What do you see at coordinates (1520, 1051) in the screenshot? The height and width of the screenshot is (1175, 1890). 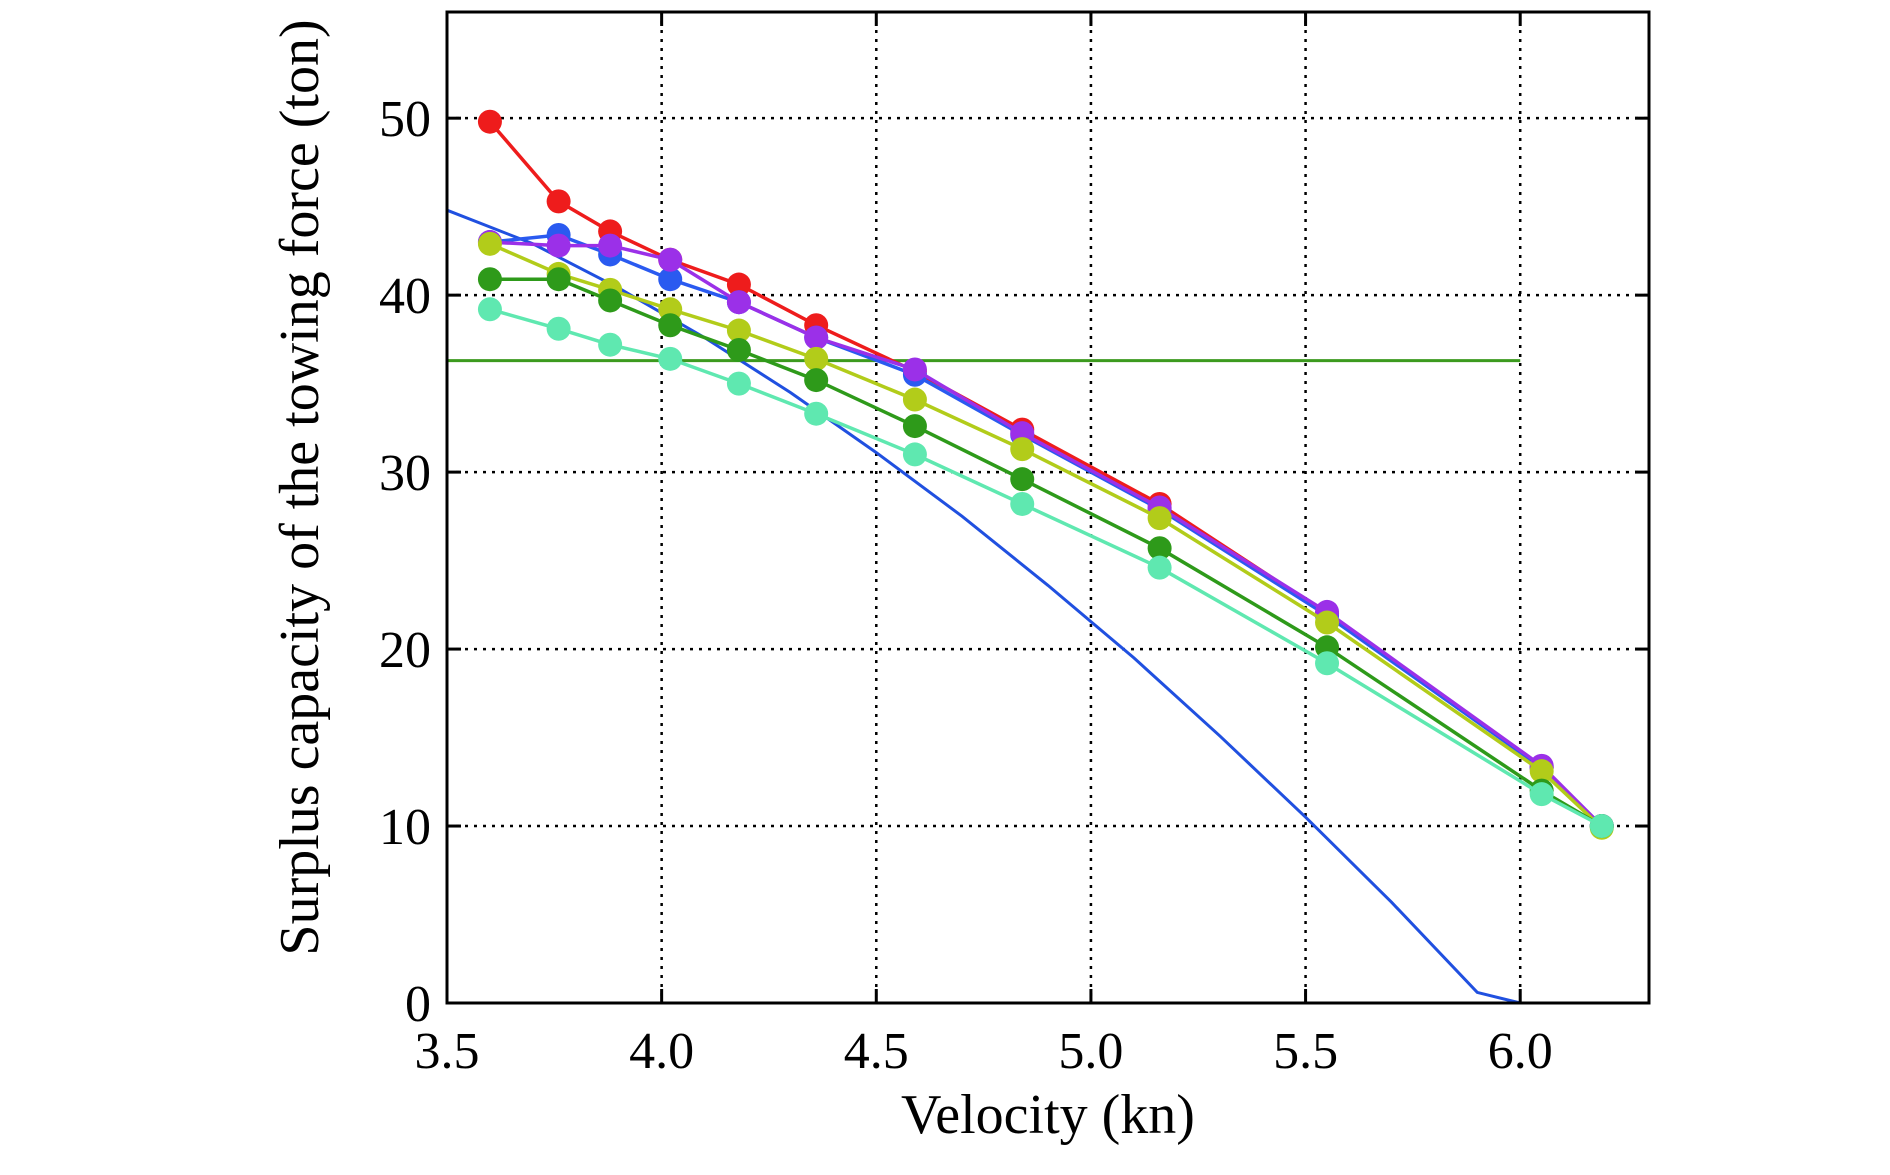 I see `x-tick-label: 6.0` at bounding box center [1520, 1051].